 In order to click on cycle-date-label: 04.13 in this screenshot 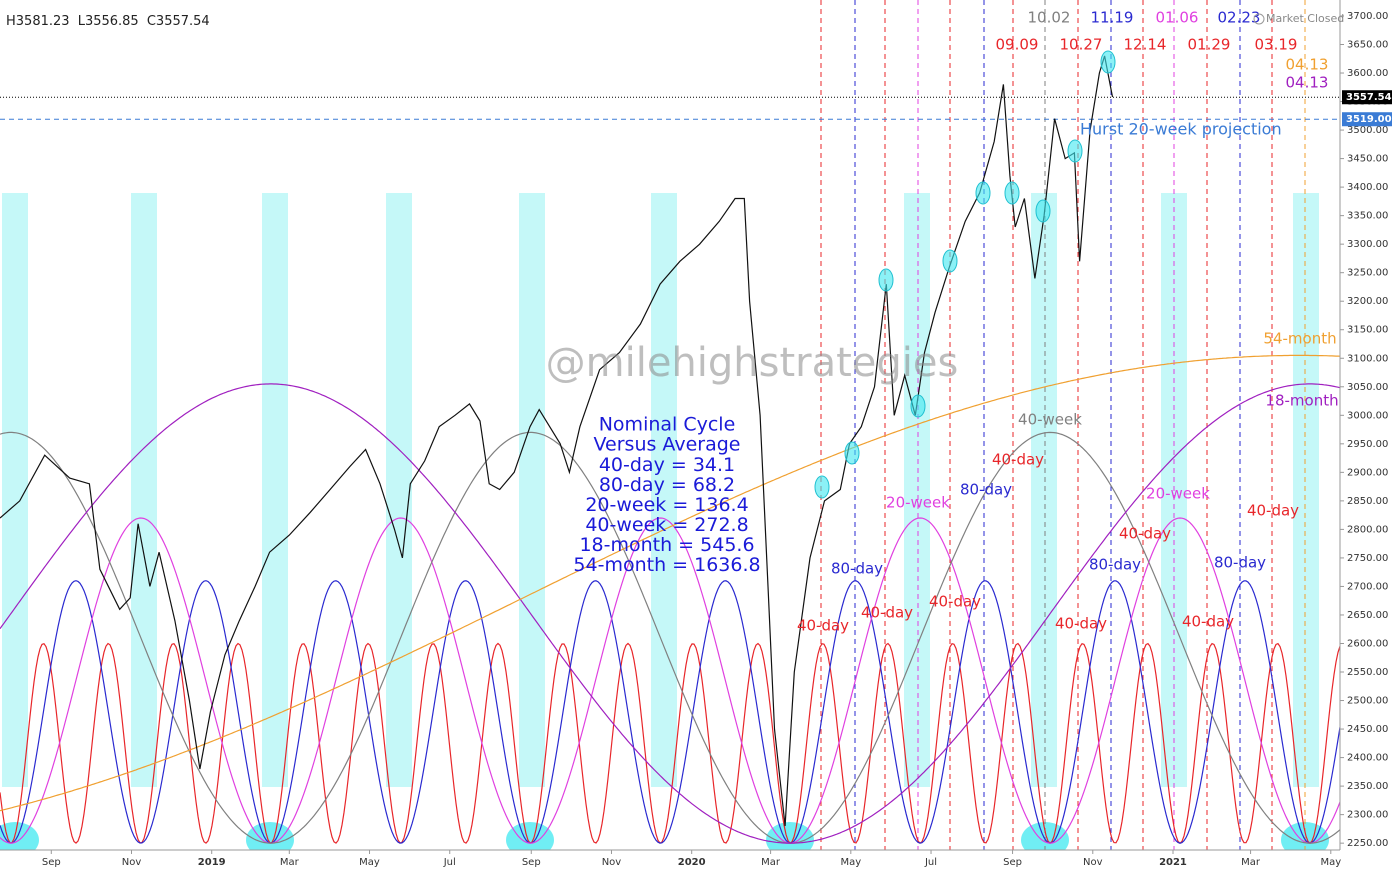, I will do `click(1307, 65)`.